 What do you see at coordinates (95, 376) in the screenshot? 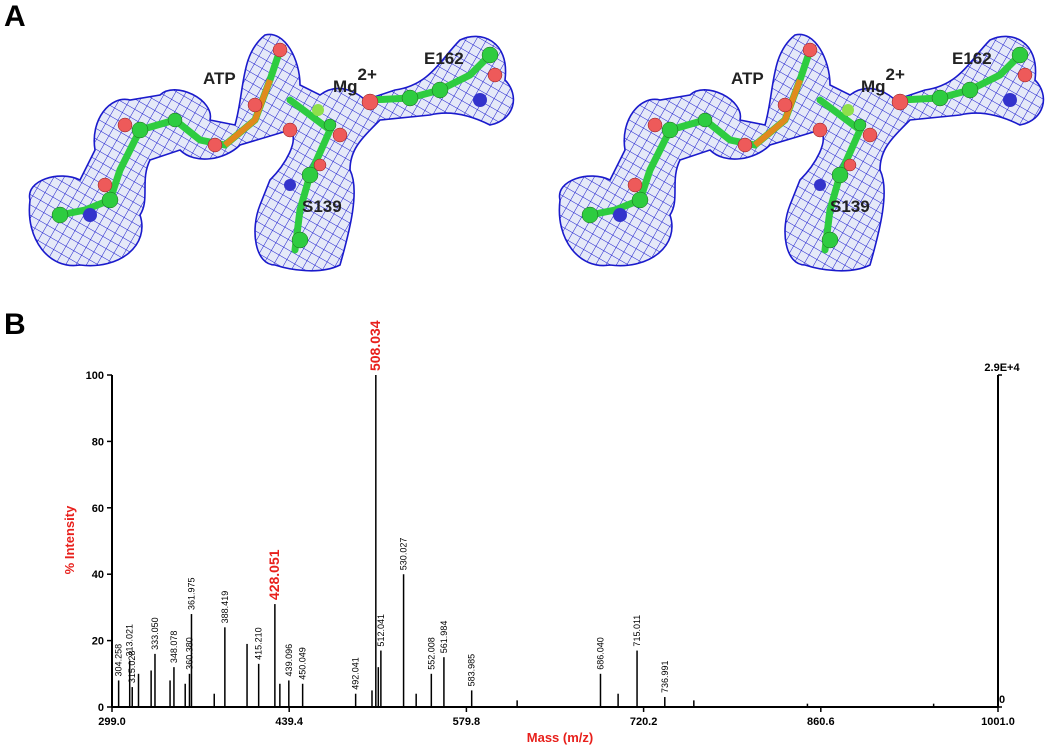
I see `y-tick-label: 100` at bounding box center [95, 376].